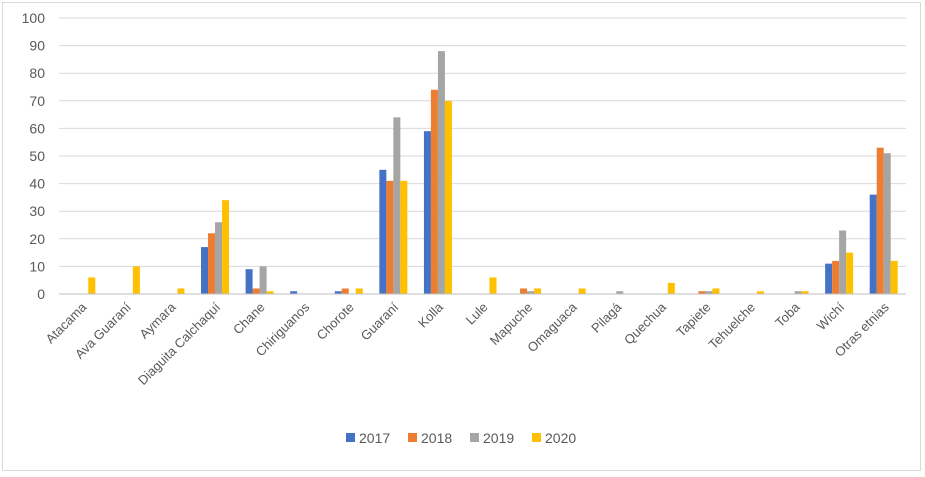  Describe the element at coordinates (560, 438) in the screenshot. I see `legend-label: 2020` at that location.